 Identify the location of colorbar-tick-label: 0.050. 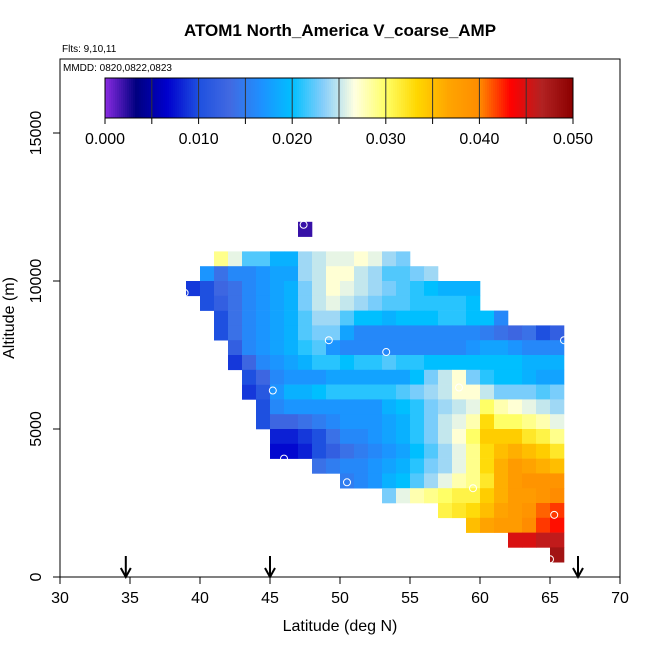
(573, 139).